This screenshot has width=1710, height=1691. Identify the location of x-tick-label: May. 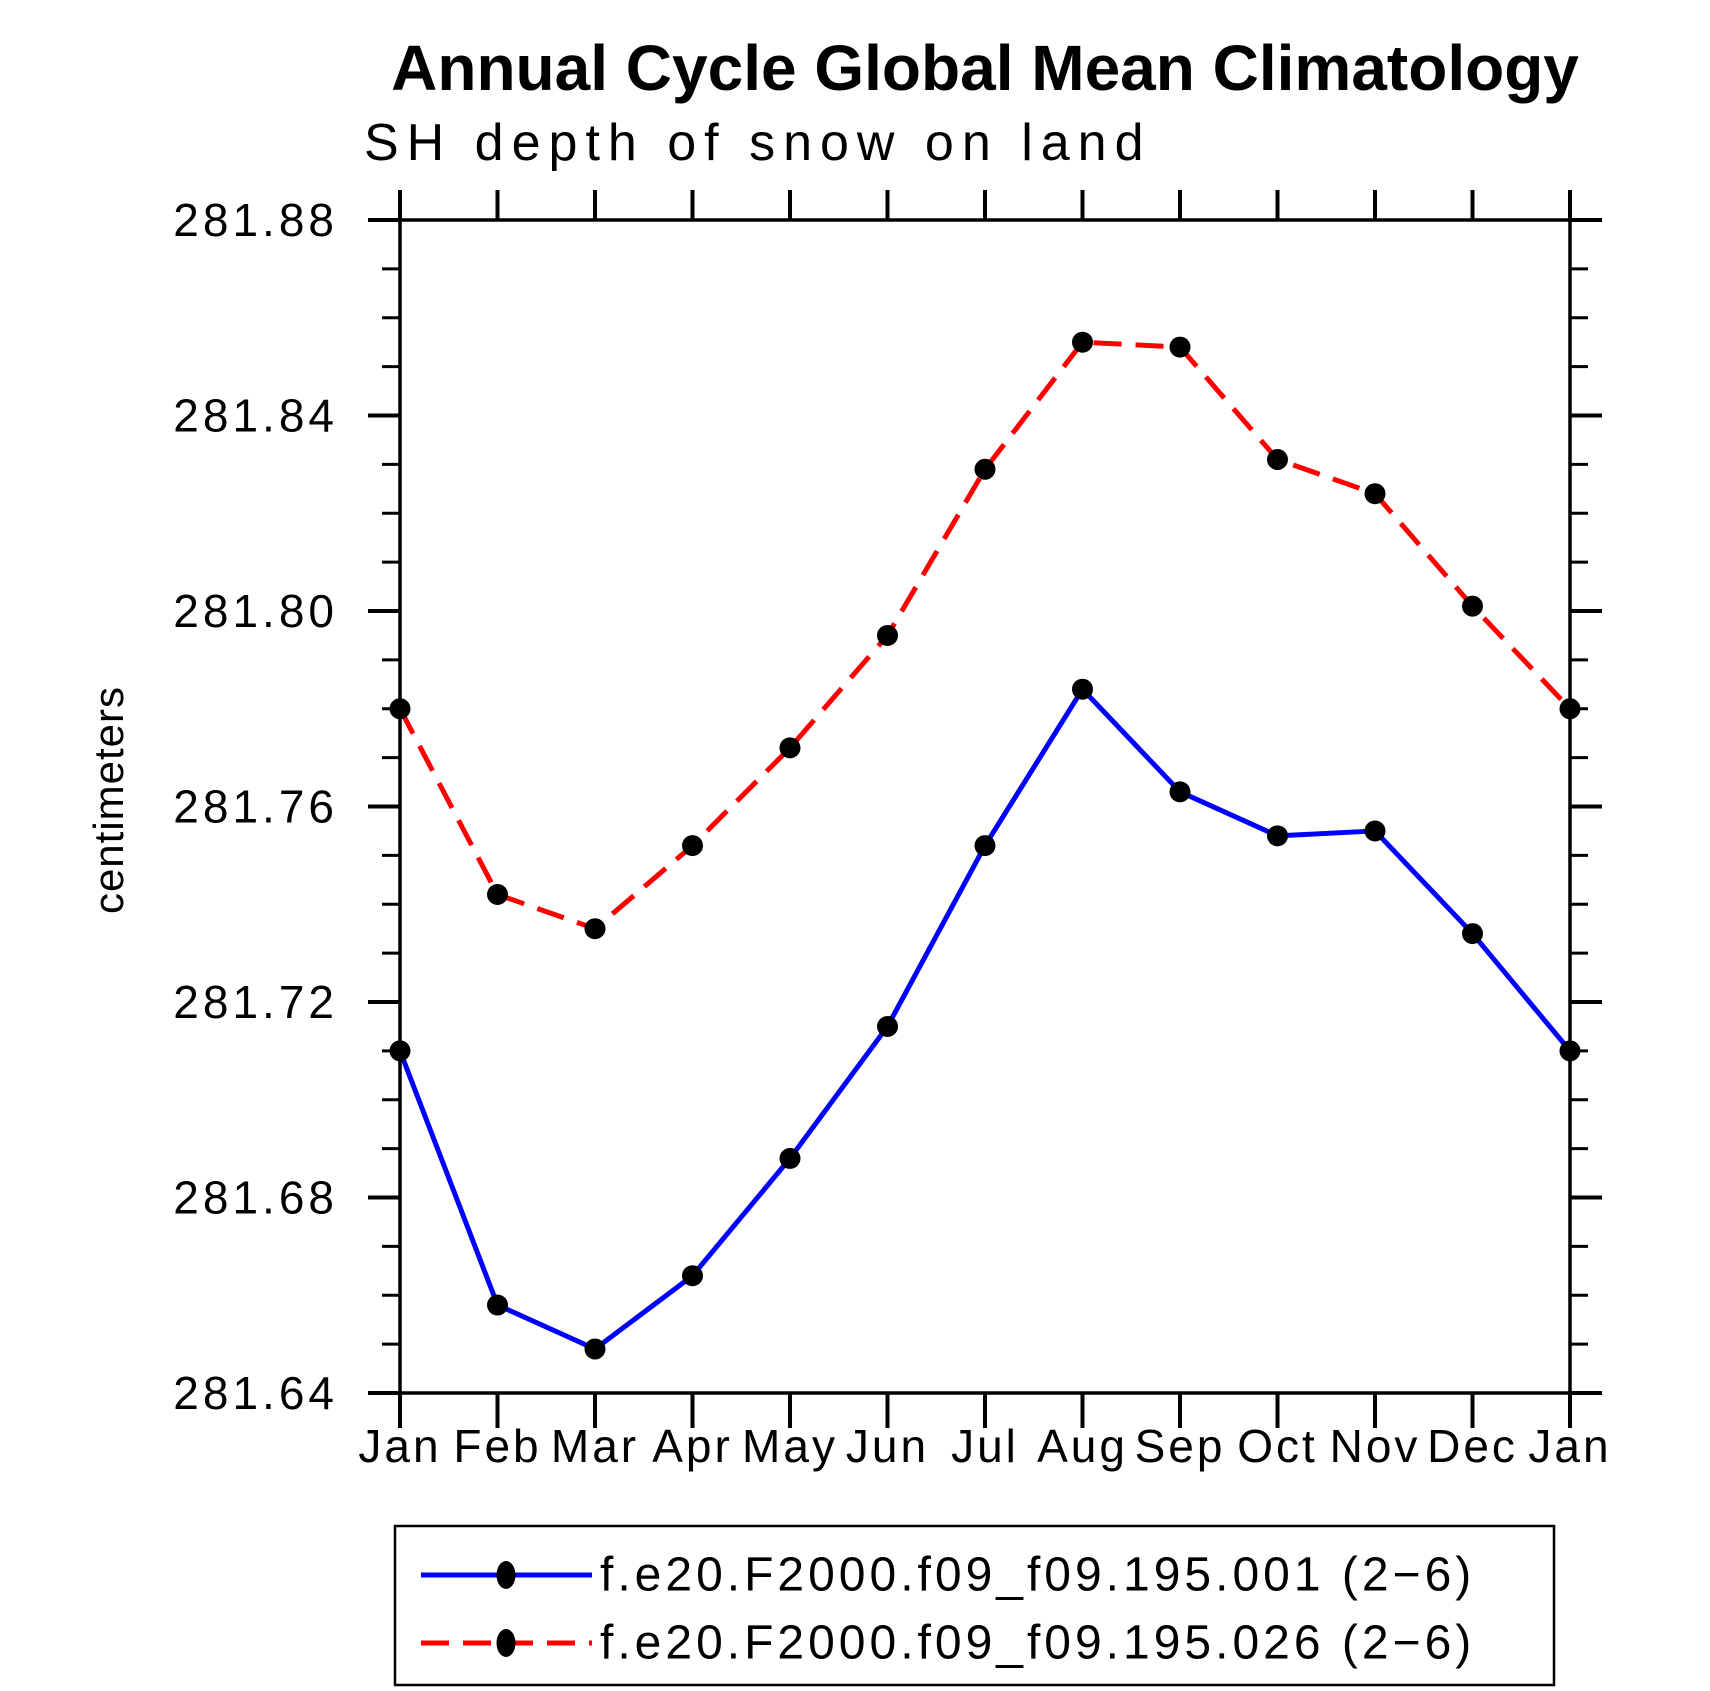
(790, 1446).